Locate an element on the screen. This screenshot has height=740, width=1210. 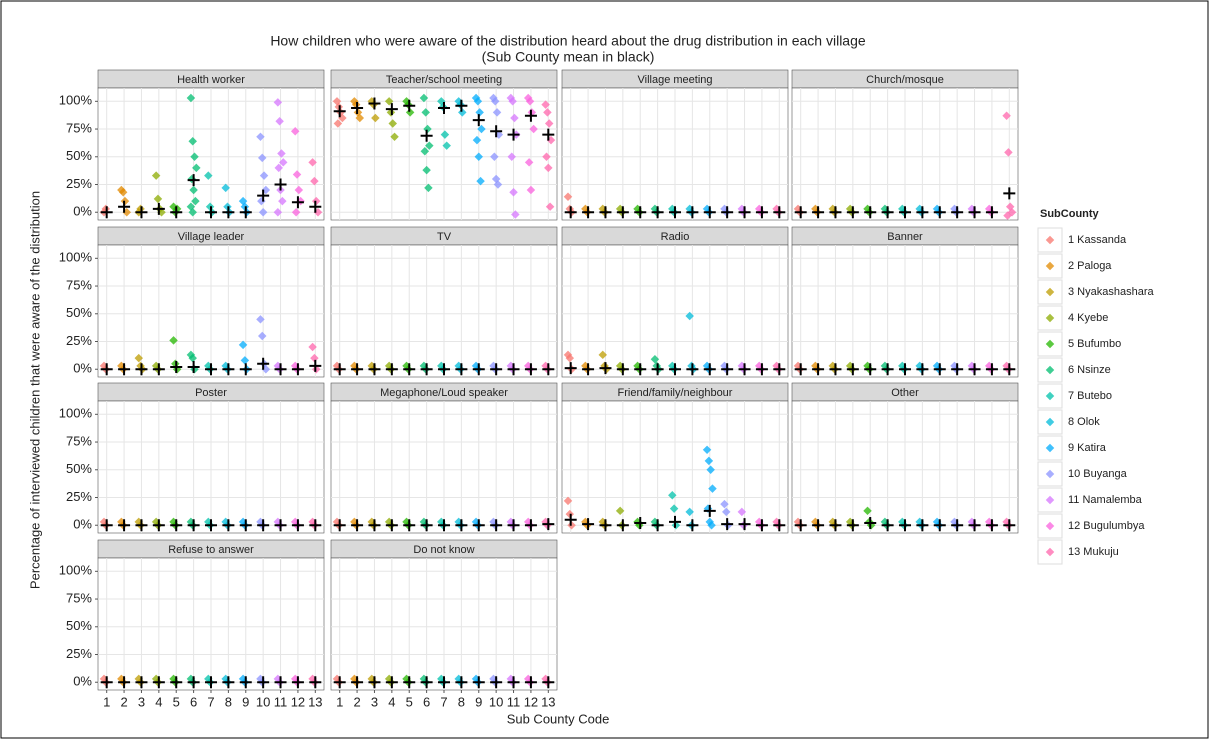
y-tick-label: 100% is located at coordinates (76, 570).